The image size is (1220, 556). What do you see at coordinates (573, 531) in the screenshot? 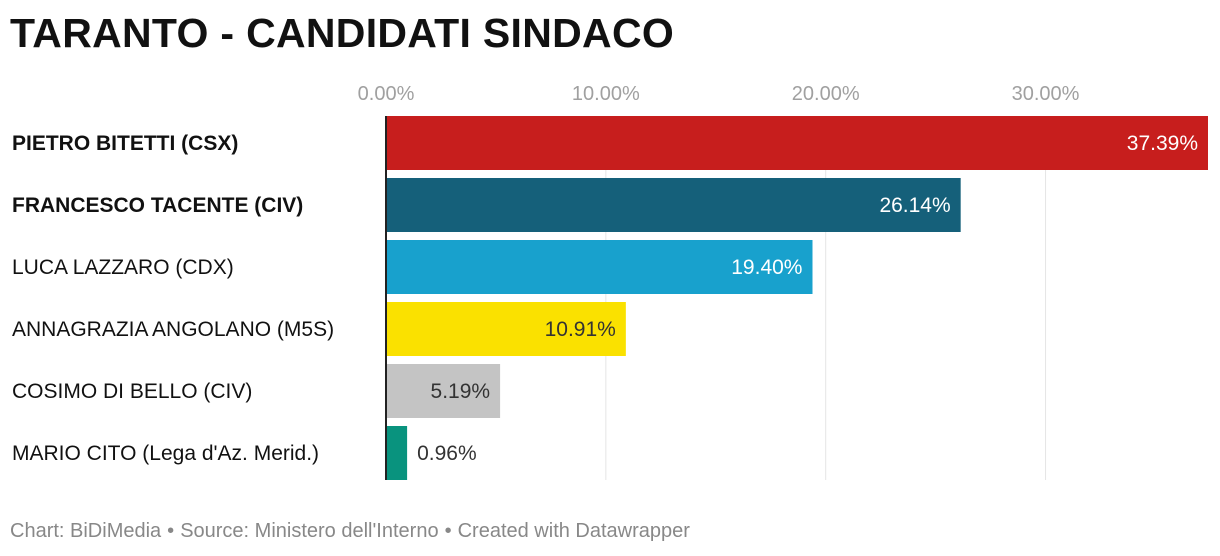
I see `datawrapper-credit: Created with Datawrapper` at bounding box center [573, 531].